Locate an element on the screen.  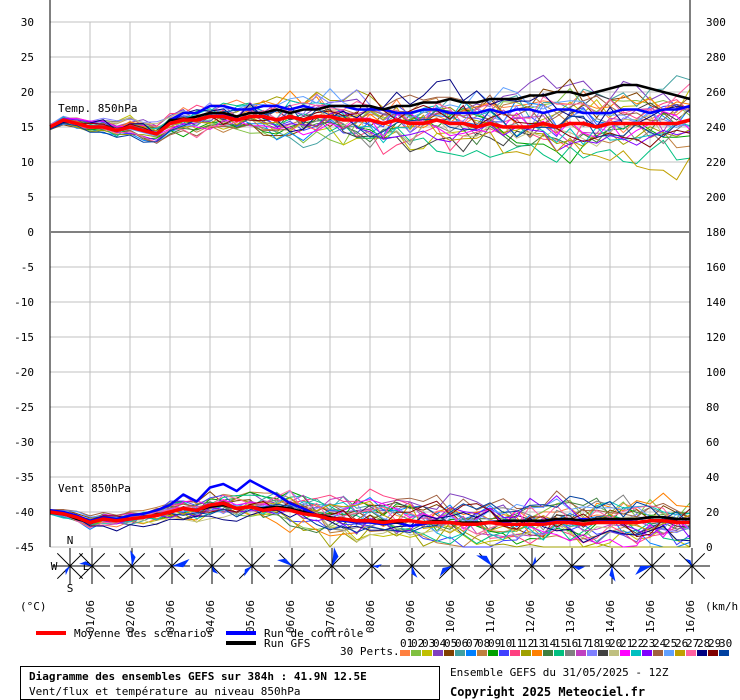
left-unit-label: (°C) is located at coordinates (33, 606).